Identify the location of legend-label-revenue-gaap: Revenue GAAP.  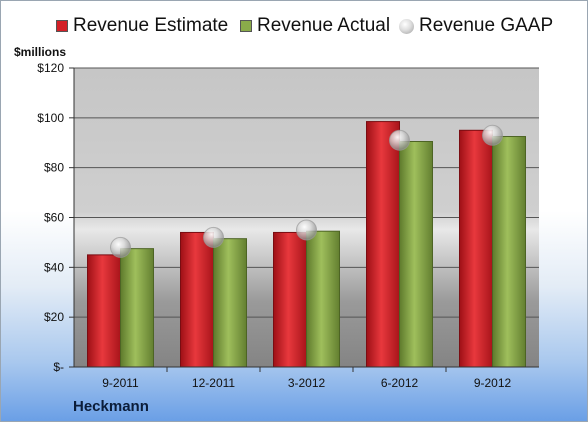
(486, 25).